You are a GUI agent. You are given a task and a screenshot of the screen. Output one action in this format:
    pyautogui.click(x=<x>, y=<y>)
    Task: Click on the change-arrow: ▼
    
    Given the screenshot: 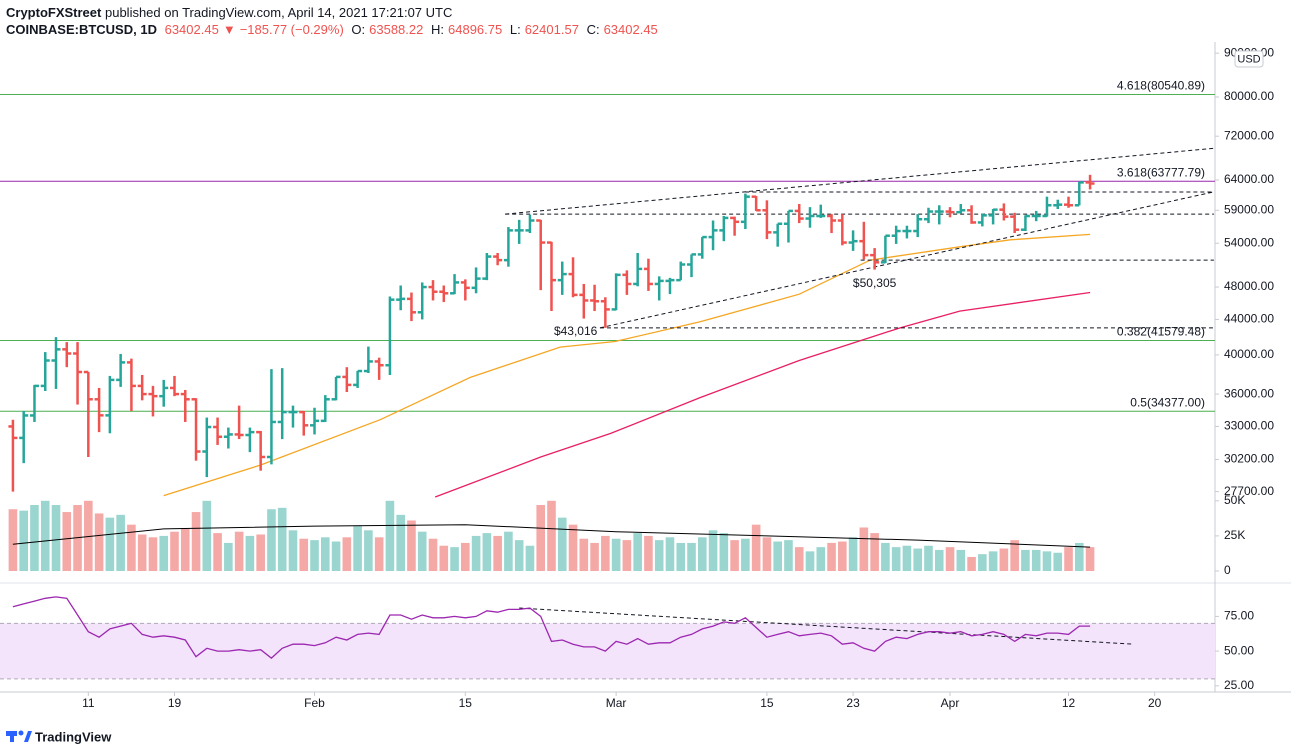 What is the action you would take?
    pyautogui.click(x=229, y=29)
    